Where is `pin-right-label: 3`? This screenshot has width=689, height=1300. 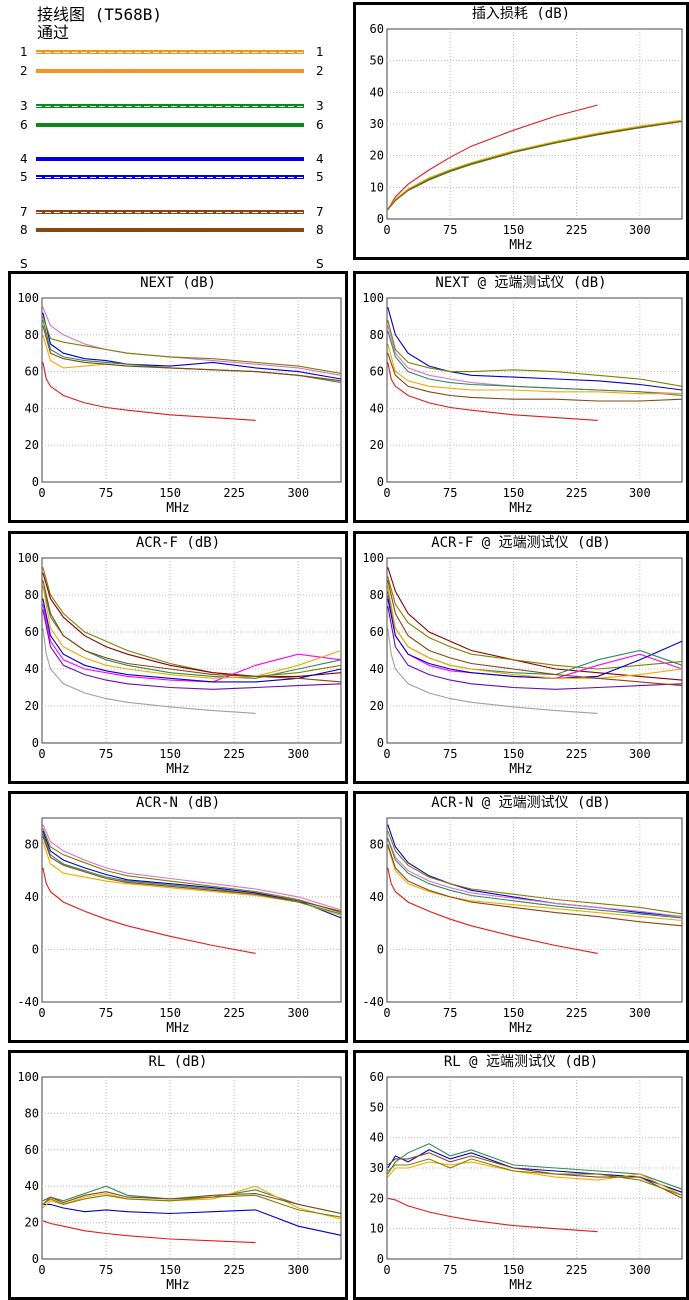
pin-right-label: 3 is located at coordinates (320, 106).